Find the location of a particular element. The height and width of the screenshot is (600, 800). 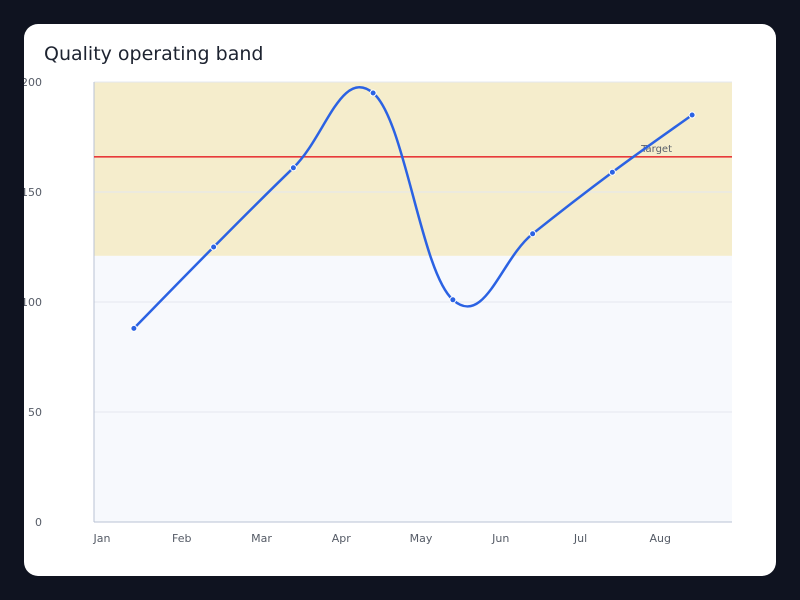

x-tick-label: Mar is located at coordinates (261, 538).